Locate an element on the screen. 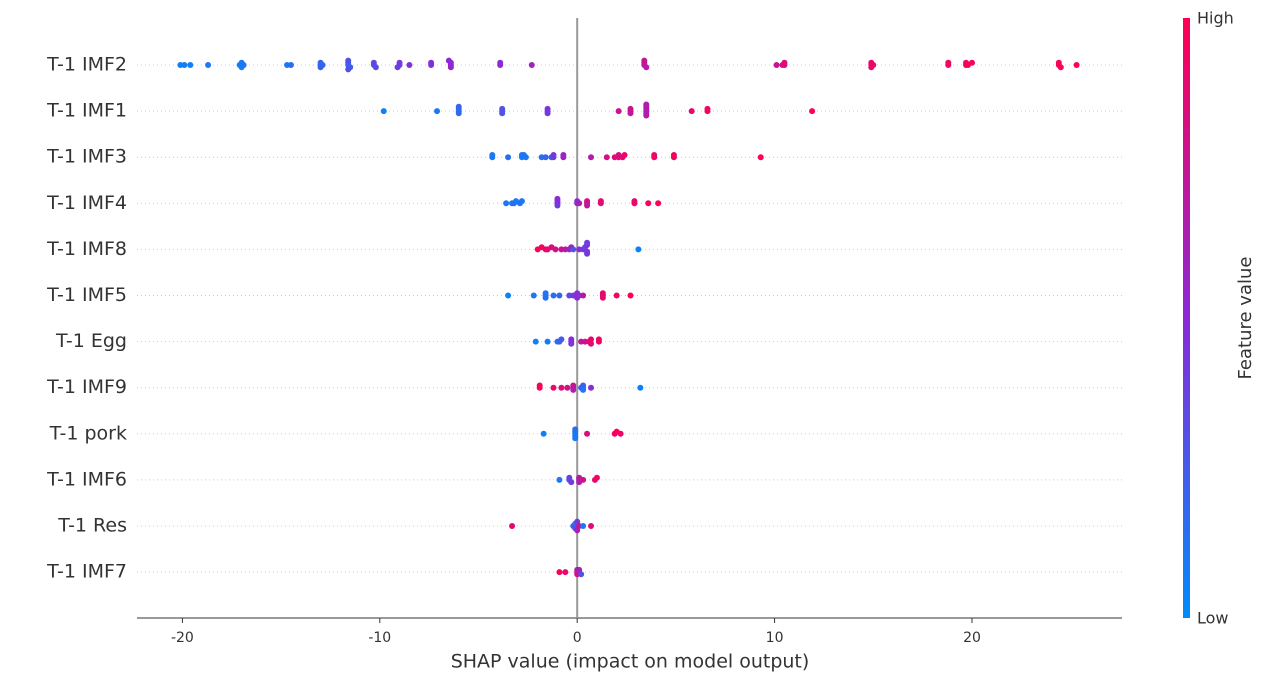 This screenshot has width=1268, height=685. colorbar-low: Low is located at coordinates (1213, 618).